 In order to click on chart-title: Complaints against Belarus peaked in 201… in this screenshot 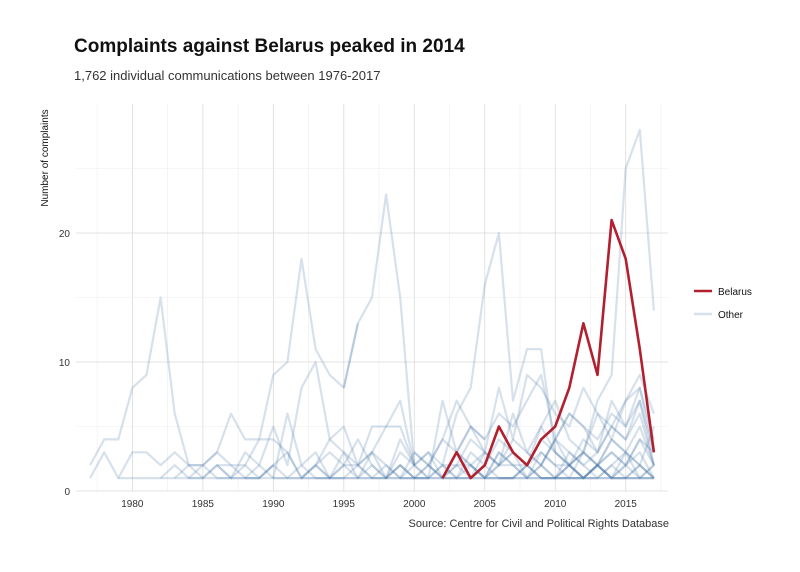, I will do `click(269, 46)`.